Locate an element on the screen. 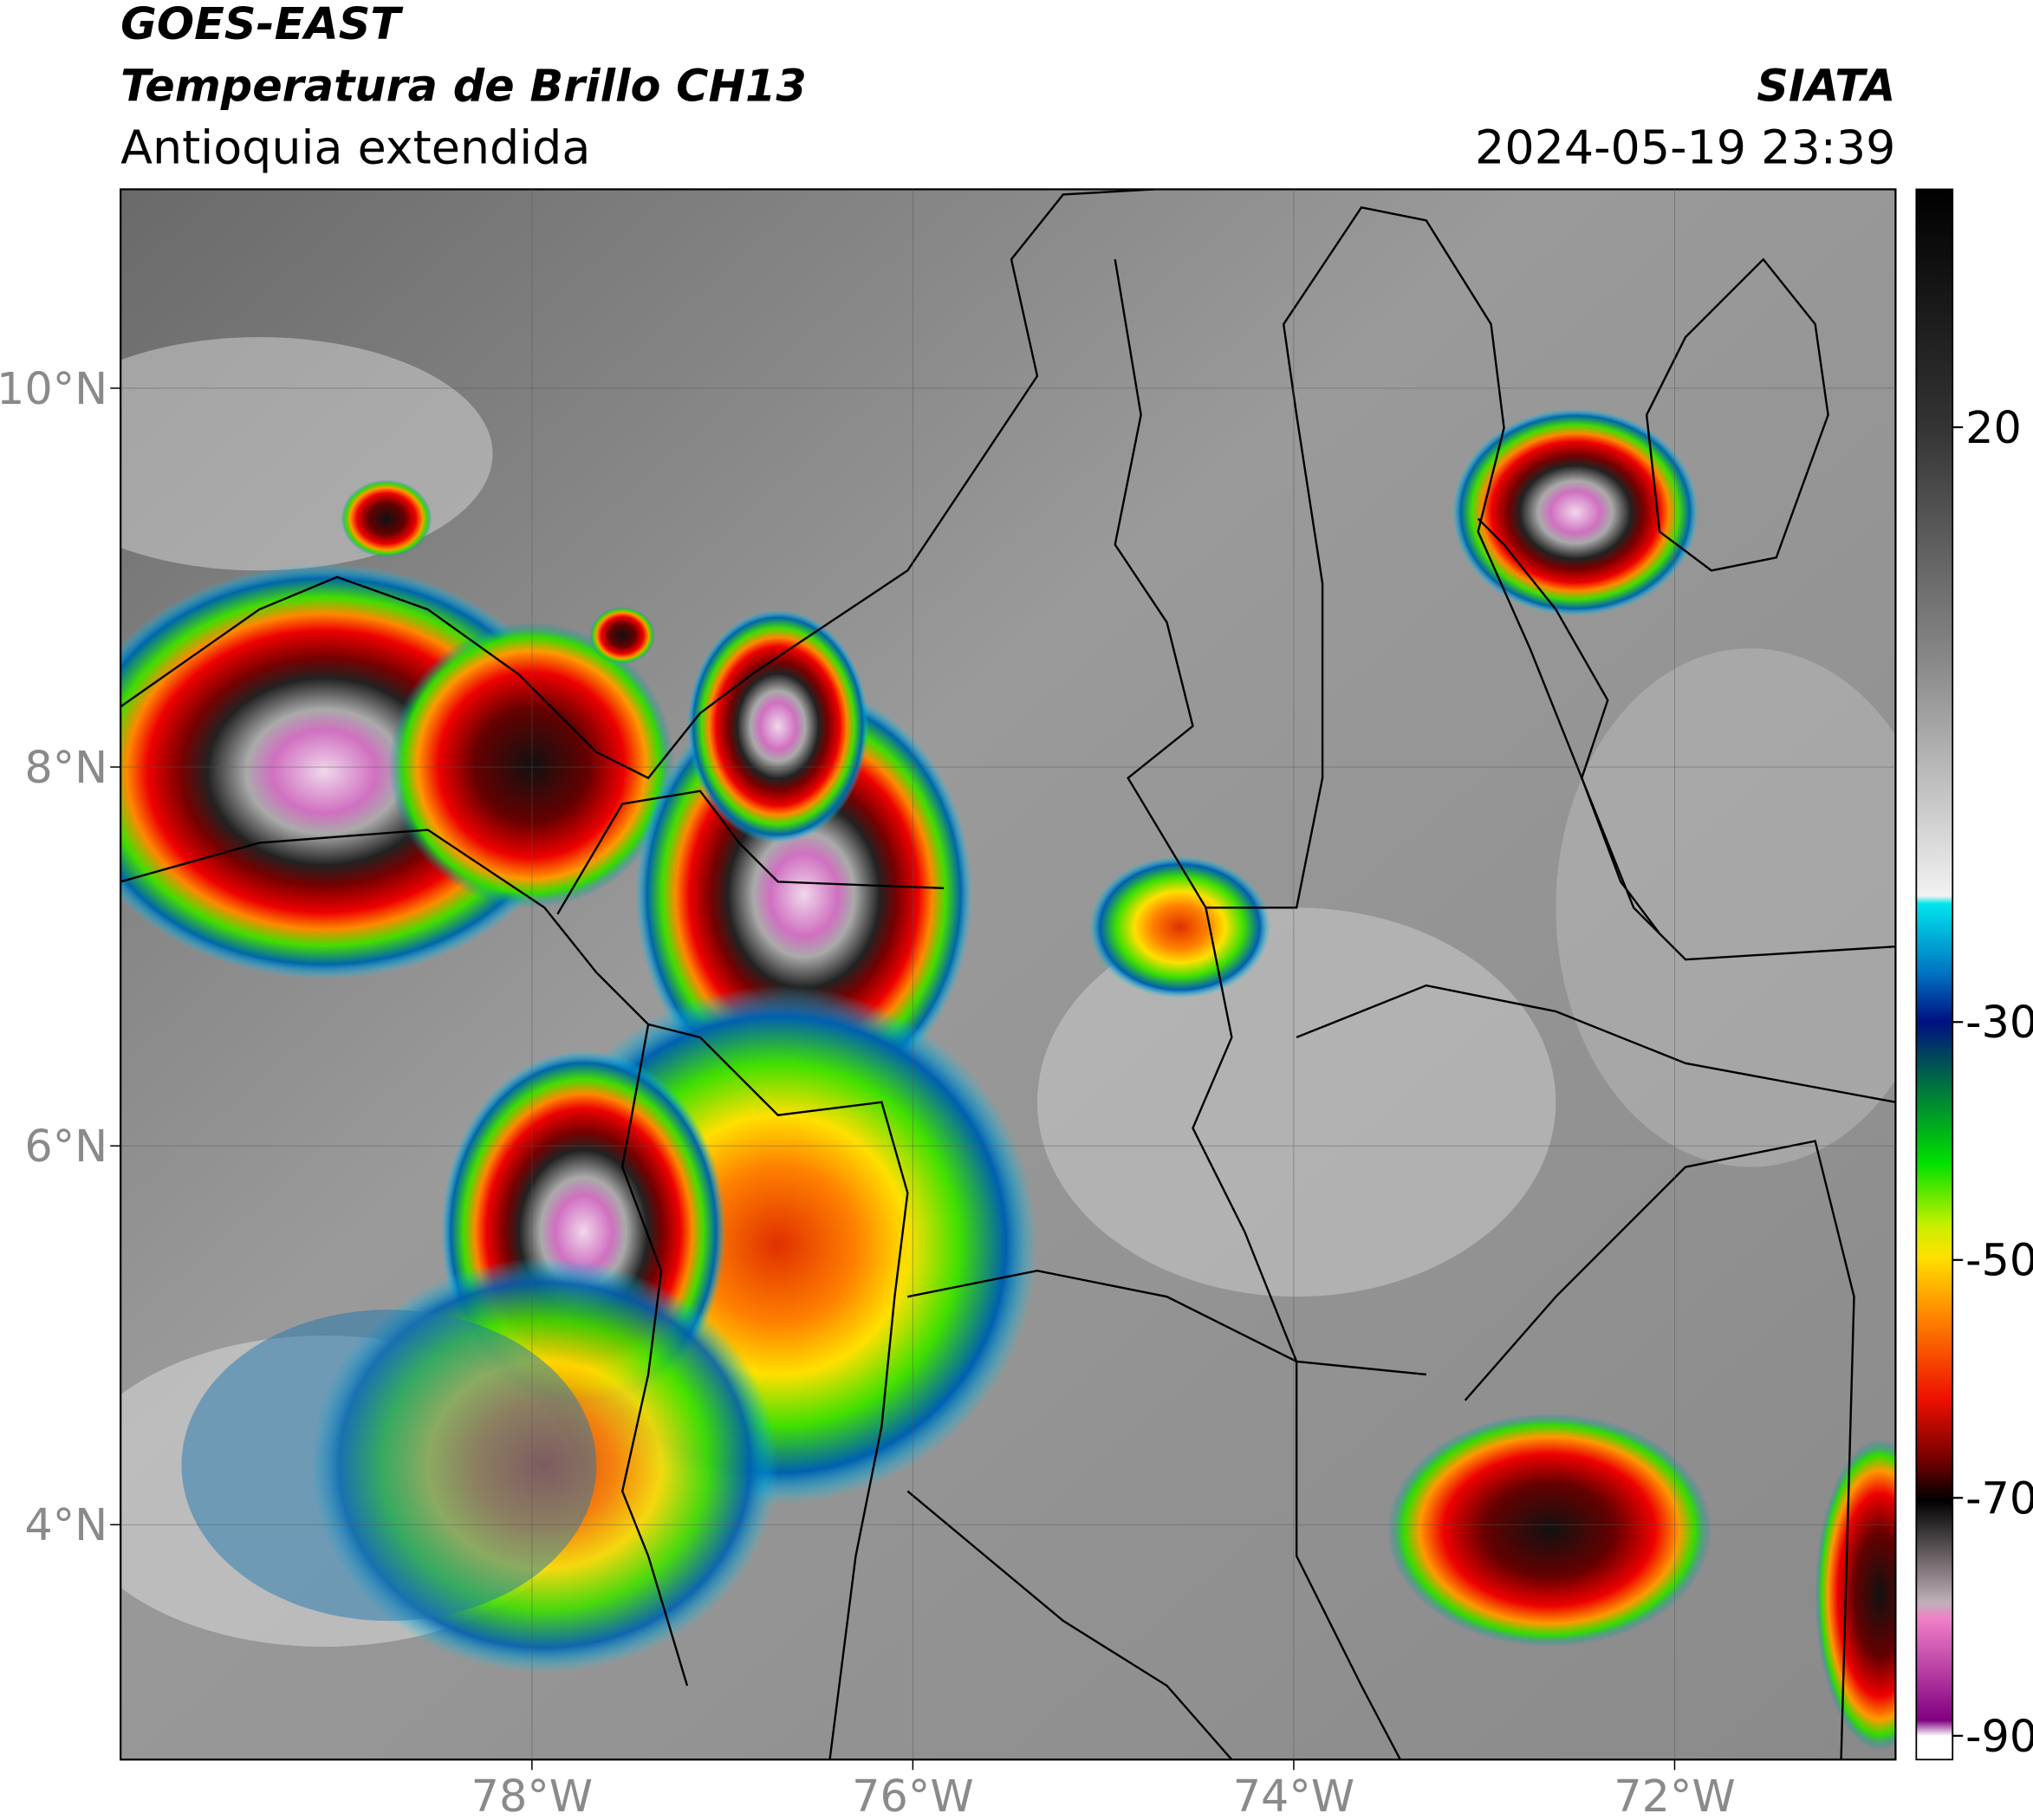 This screenshot has width=2033, height=1820. region-subtitle: Antioquia extendida is located at coordinates (355, 147).